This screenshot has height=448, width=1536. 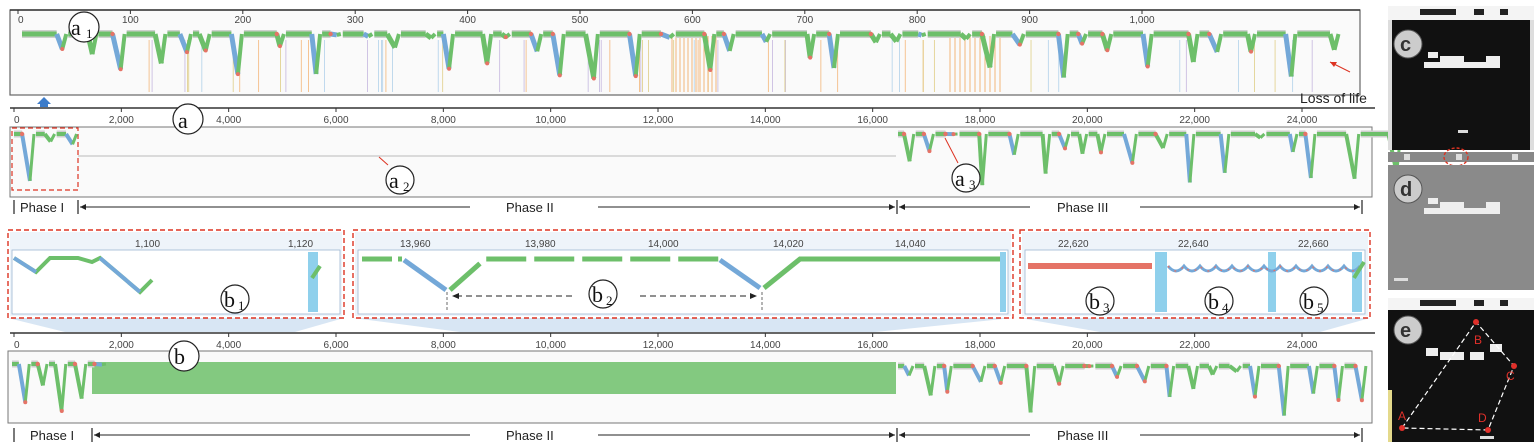 I want to click on axis-tick-label: 16,000, so click(x=872, y=120).